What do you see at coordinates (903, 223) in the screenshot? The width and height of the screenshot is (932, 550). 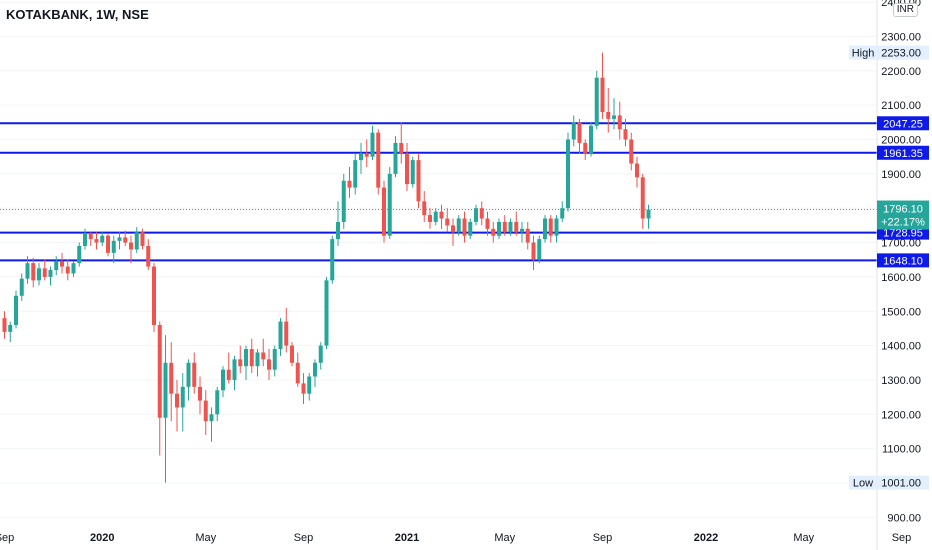 I see `last-price-change: +22.17%` at bounding box center [903, 223].